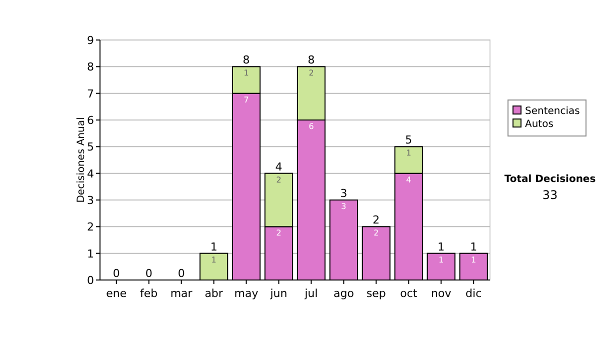 The height and width of the screenshot is (340, 600). Describe the element at coordinates (90, 200) in the screenshot. I see `y-tick-label: 3` at that location.